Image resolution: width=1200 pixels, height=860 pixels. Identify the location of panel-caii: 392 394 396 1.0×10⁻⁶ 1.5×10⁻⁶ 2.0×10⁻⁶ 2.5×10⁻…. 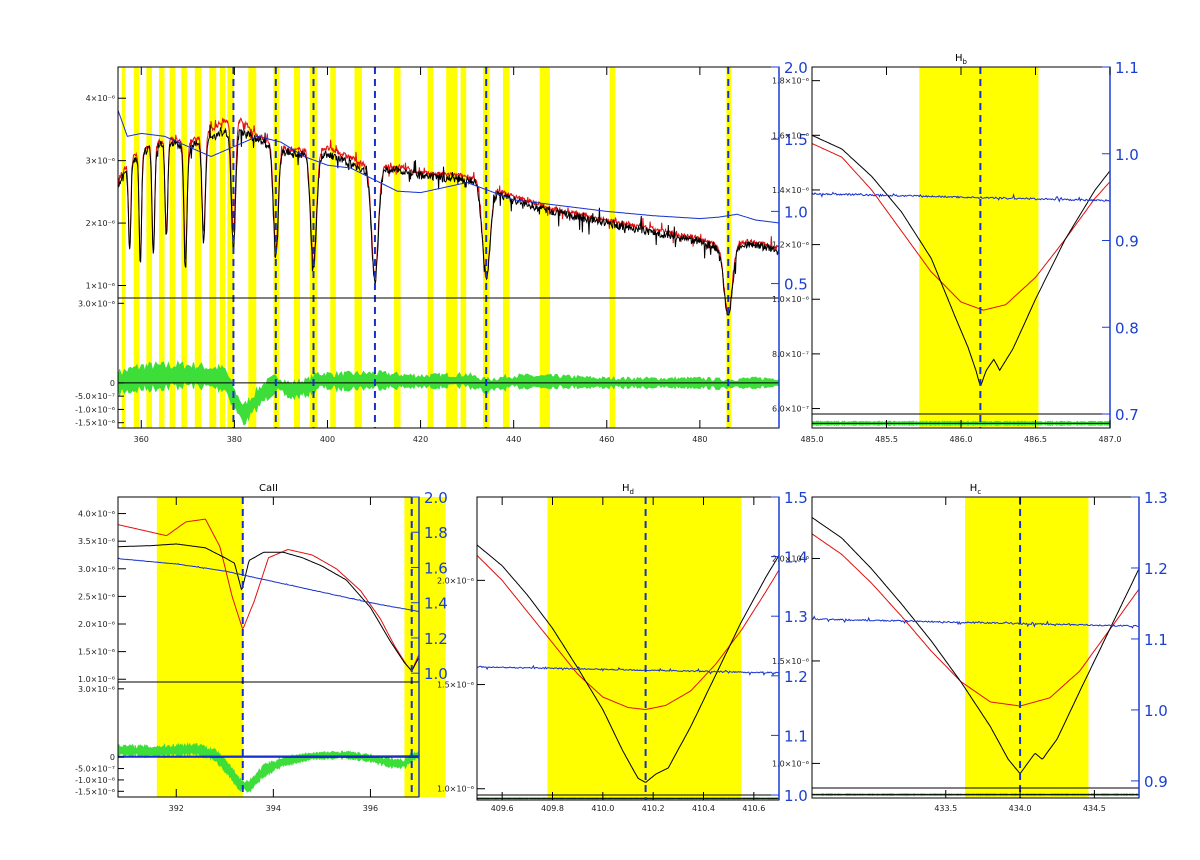
(261, 648).